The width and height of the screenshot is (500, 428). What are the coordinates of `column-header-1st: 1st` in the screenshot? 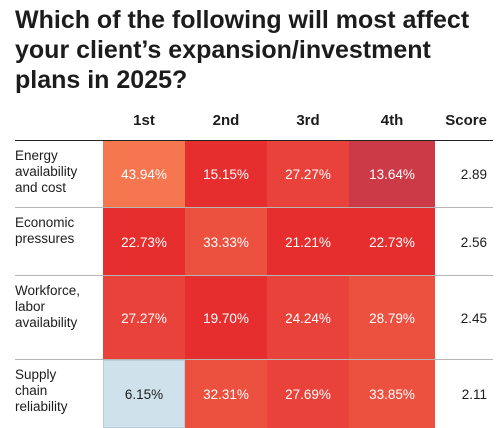 It's located at (144, 120).